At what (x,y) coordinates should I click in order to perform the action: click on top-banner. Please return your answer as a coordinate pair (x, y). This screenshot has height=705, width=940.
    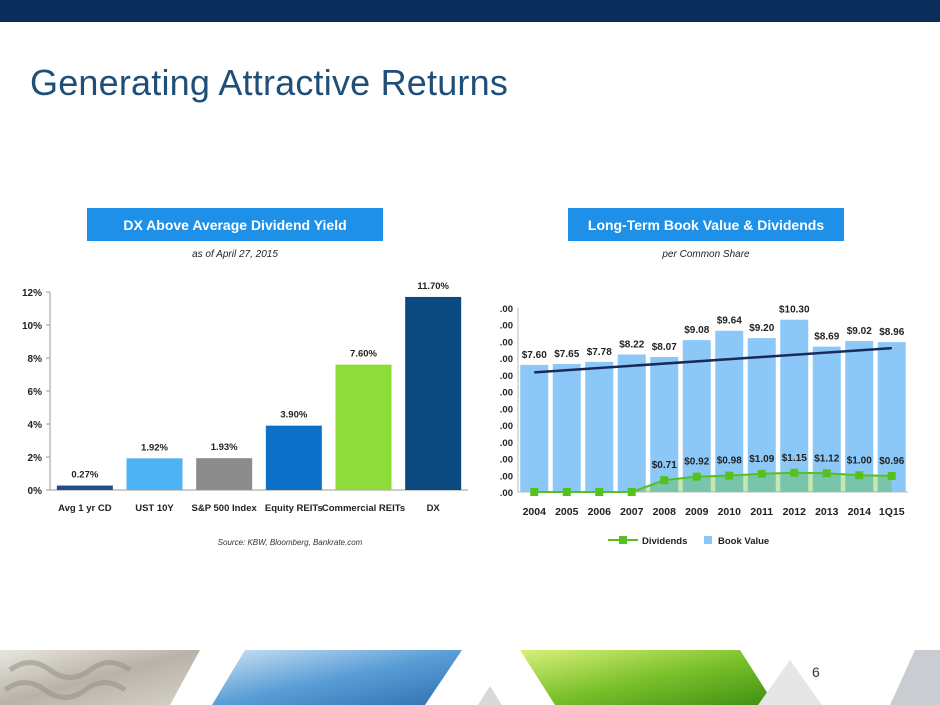
    Looking at the image, I should click on (470, 11).